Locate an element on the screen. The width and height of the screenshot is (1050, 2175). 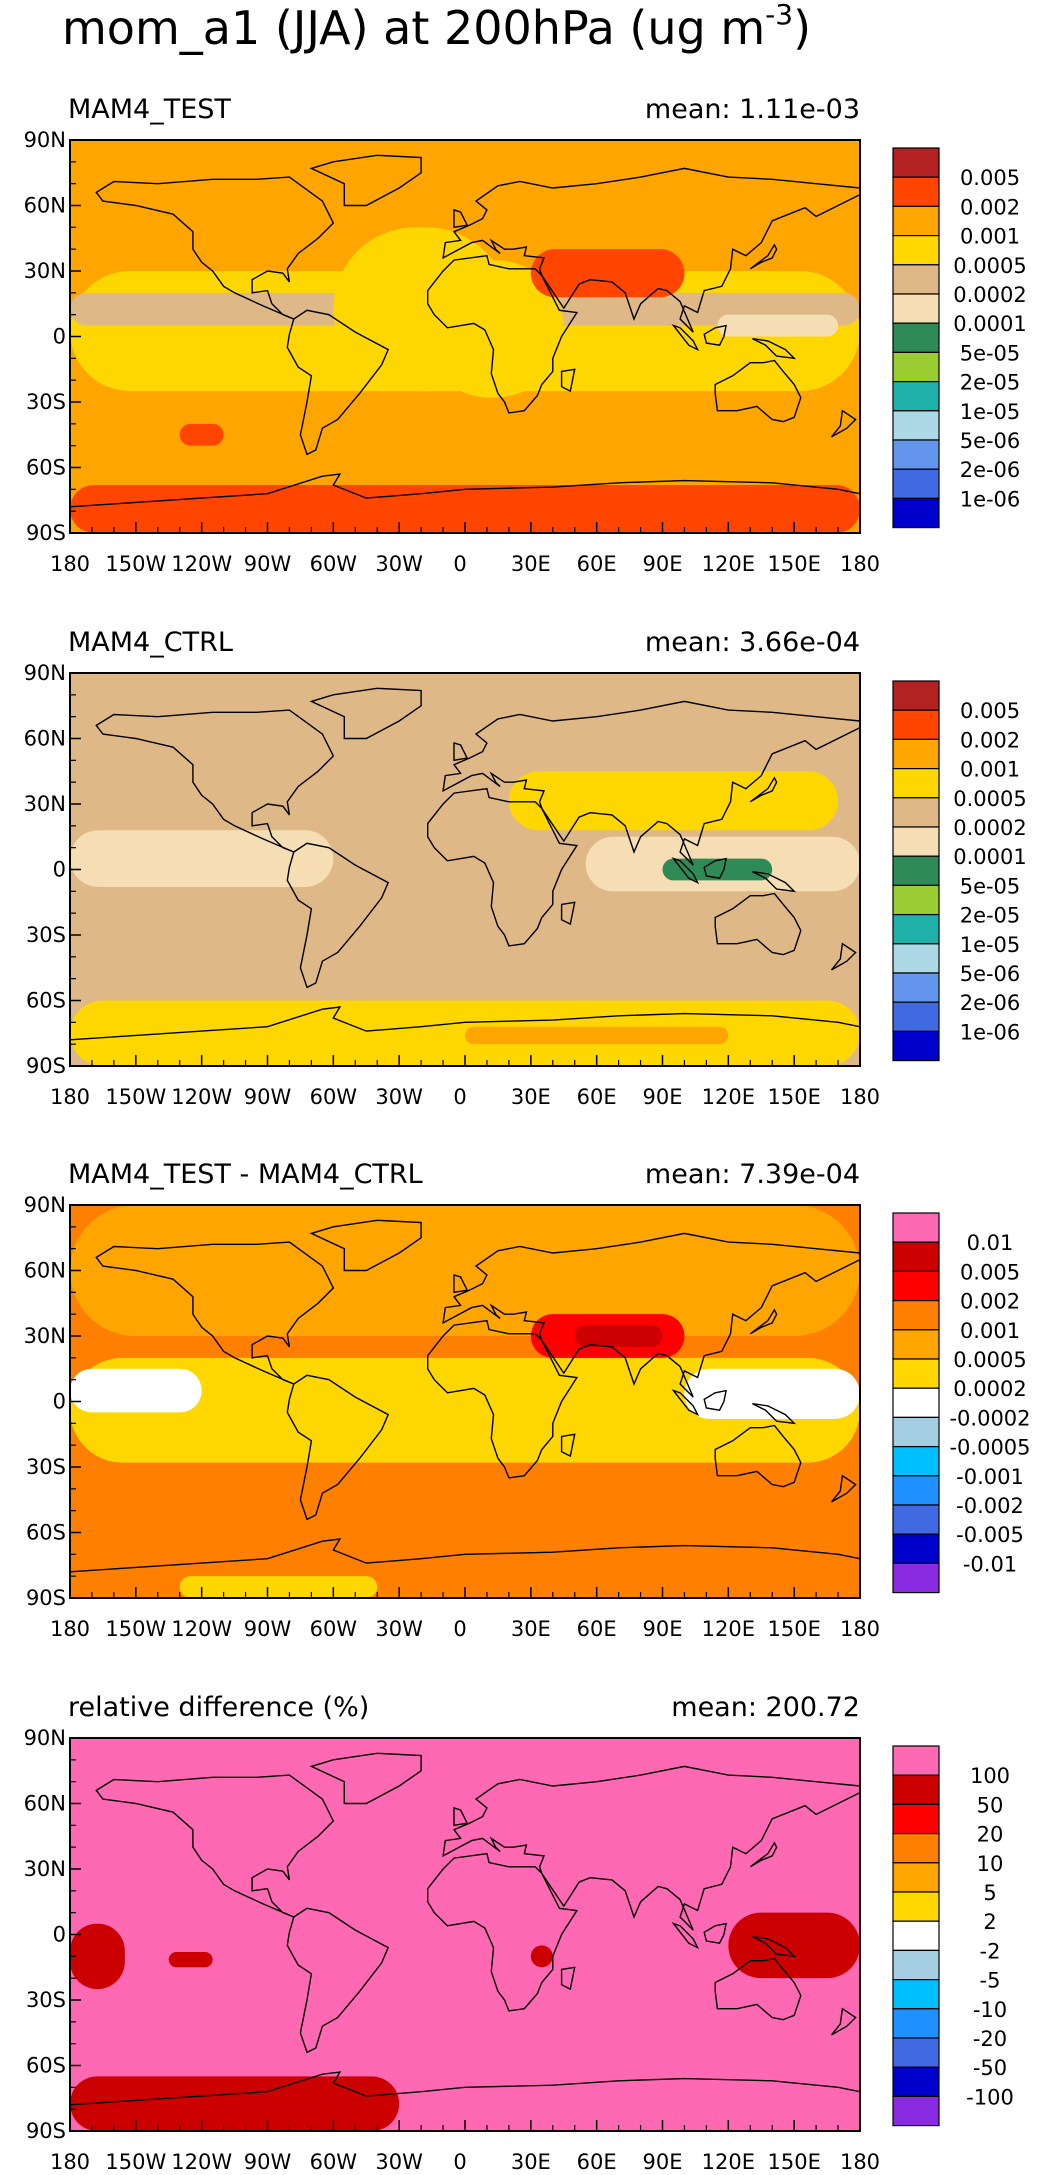
coast-japan is located at coordinates (763, 789).